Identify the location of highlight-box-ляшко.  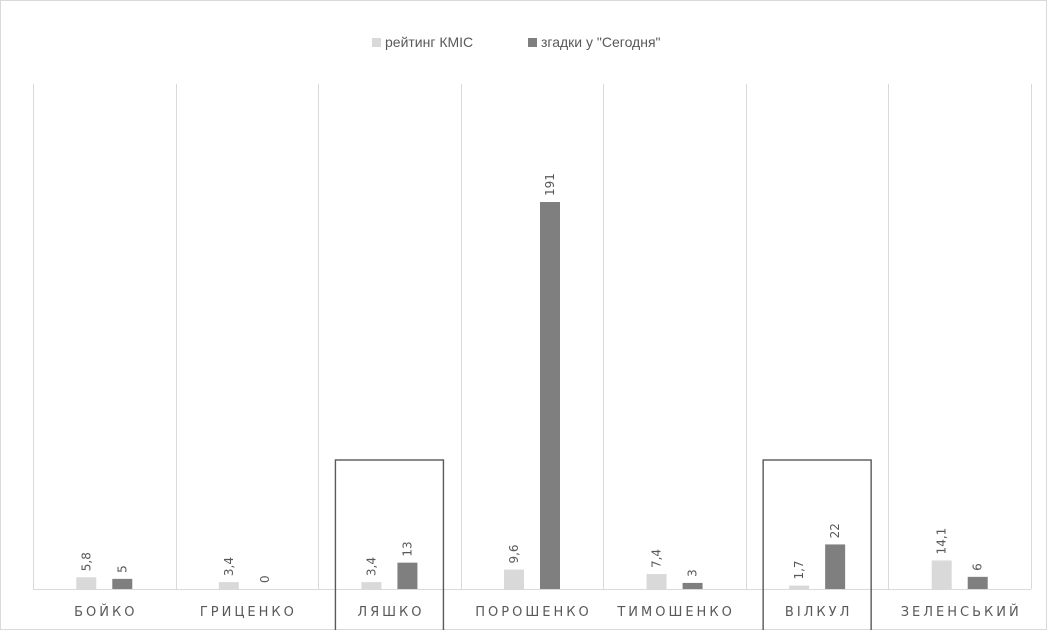
(389, 544).